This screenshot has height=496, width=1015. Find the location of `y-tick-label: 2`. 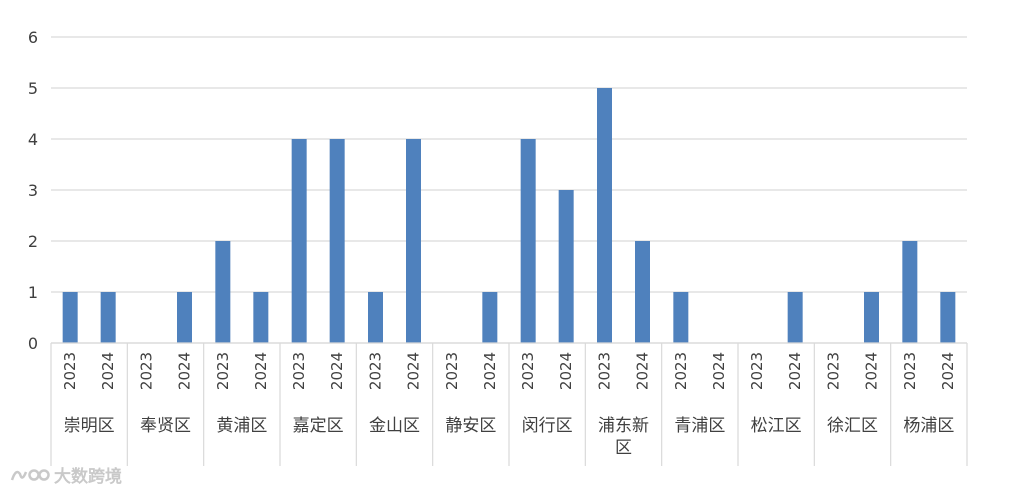

y-tick-label: 2 is located at coordinates (33, 241).